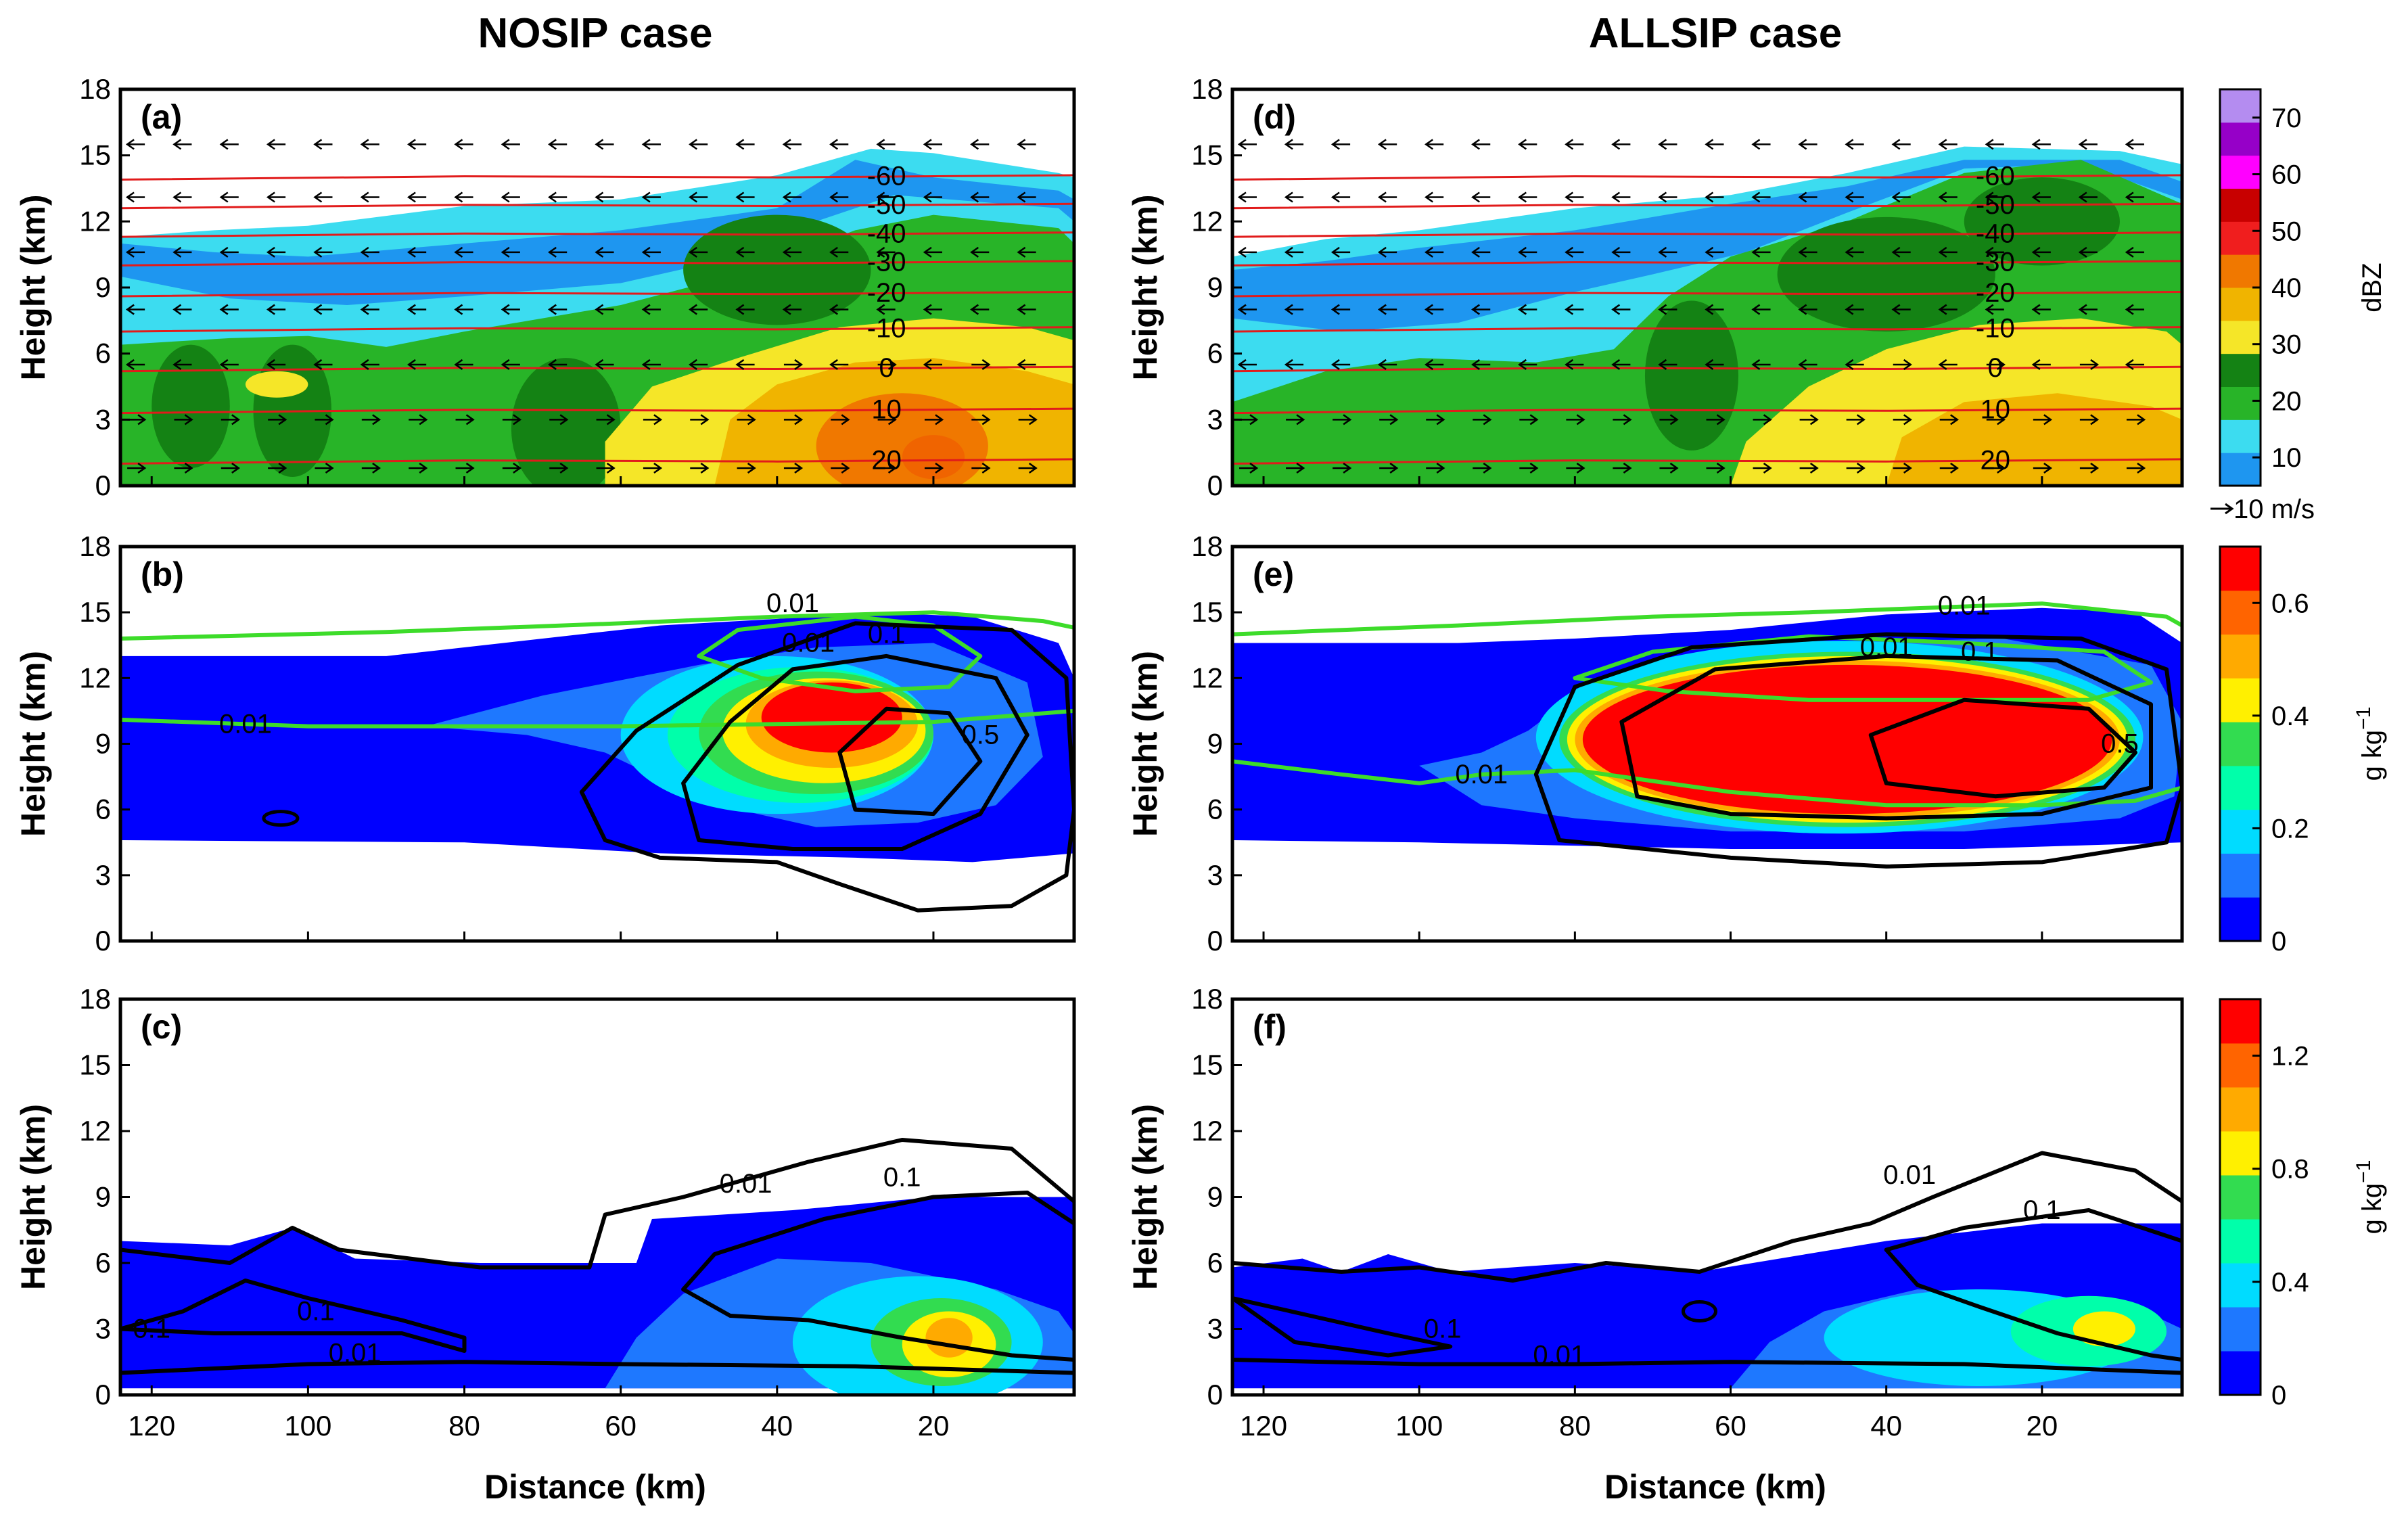 The width and height of the screenshot is (2408, 1518). Describe the element at coordinates (595, 1487) in the screenshot. I see `xlabel-left: Distance (km)` at that location.